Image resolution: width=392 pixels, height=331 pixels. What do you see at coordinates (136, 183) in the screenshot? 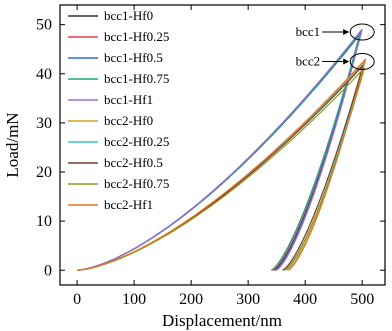
I see `legend-label: bcc2-Hf0.75` at bounding box center [136, 183].